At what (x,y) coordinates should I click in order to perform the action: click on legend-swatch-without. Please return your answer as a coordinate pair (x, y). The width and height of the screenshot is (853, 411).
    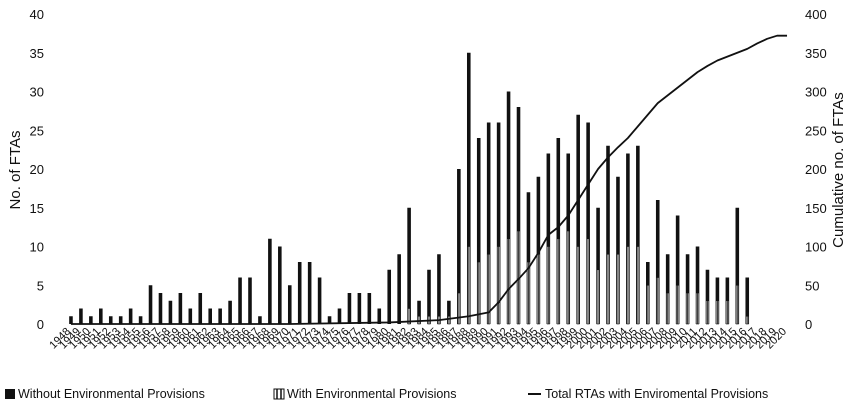
    Looking at the image, I should click on (10, 394).